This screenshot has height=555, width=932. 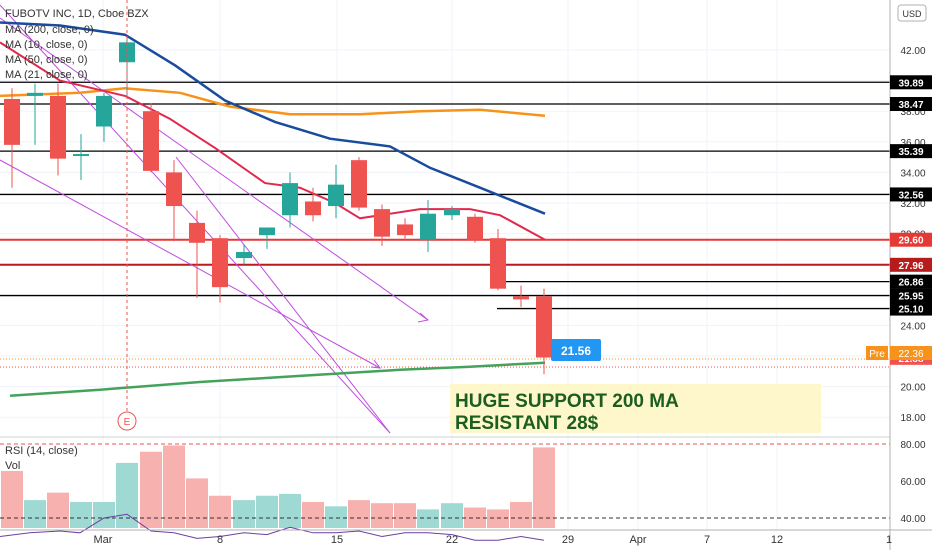 I want to click on ma200-line, so click(x=277, y=379).